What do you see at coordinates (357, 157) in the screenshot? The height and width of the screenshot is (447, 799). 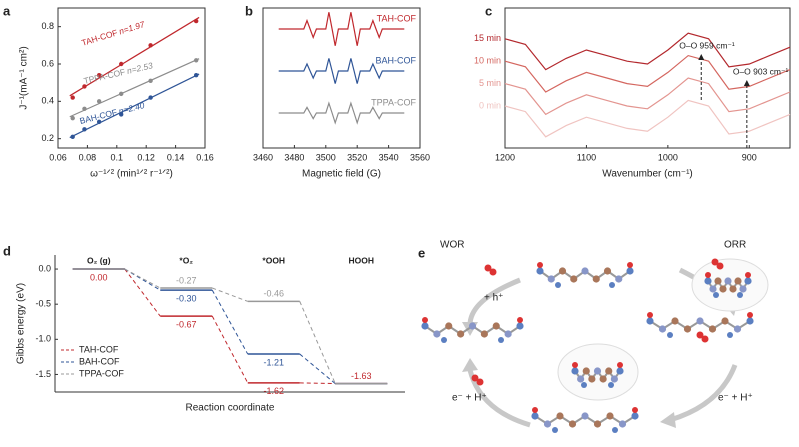 I see `x-tick-label: 3520` at bounding box center [357, 157].